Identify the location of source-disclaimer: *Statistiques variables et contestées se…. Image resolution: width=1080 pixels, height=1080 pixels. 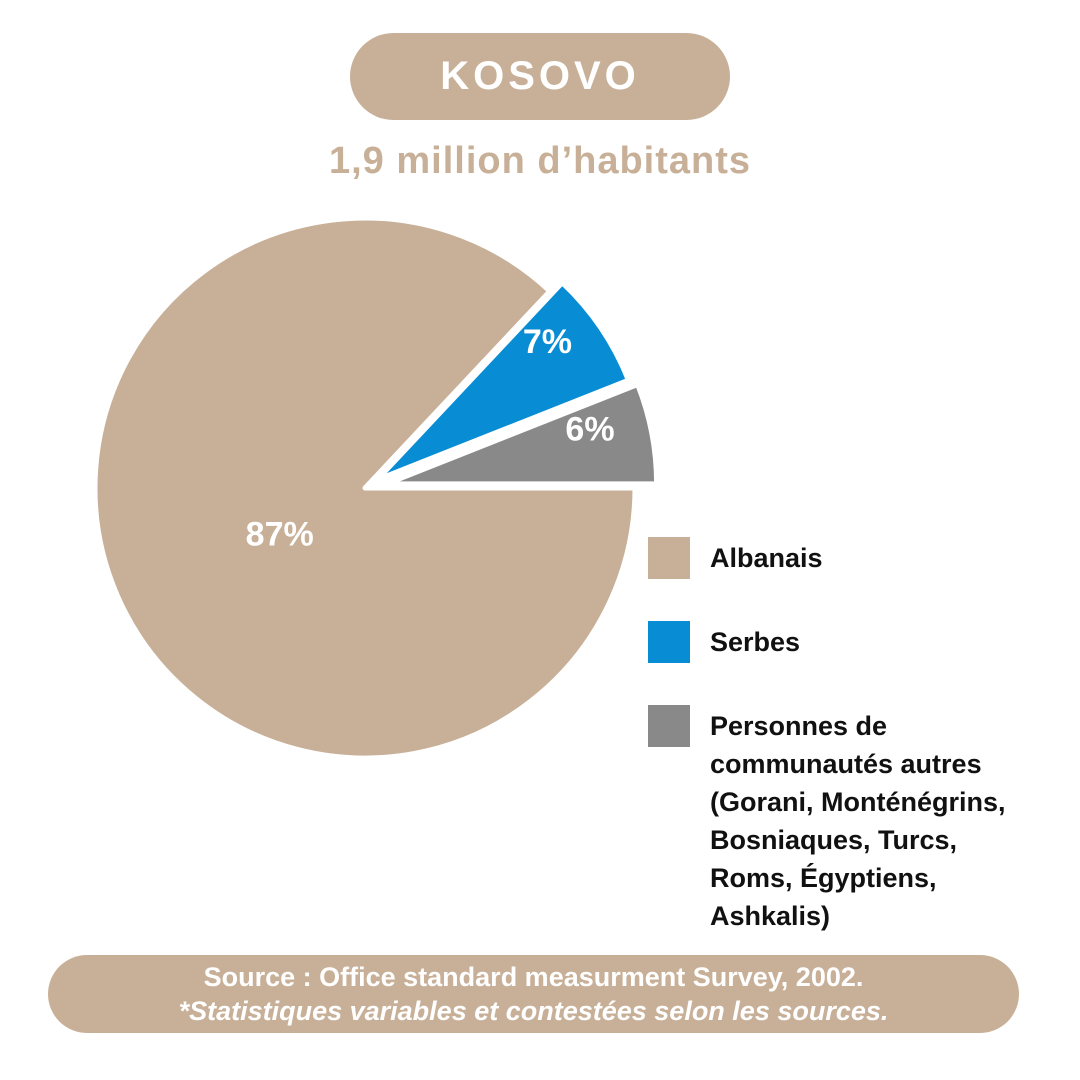
(533, 1010).